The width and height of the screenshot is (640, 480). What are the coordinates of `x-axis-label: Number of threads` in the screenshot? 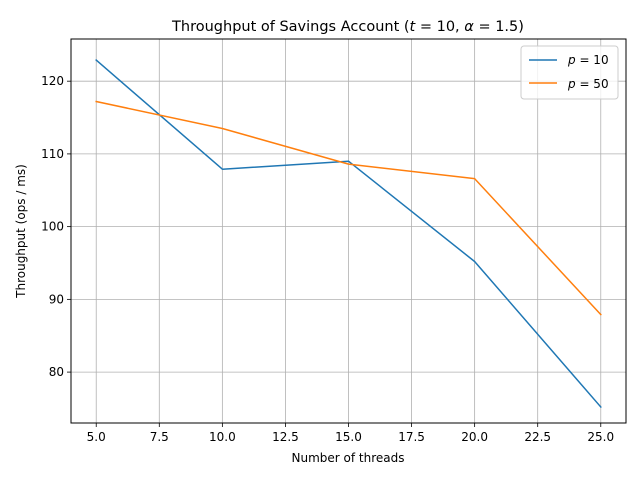 It's located at (348, 458).